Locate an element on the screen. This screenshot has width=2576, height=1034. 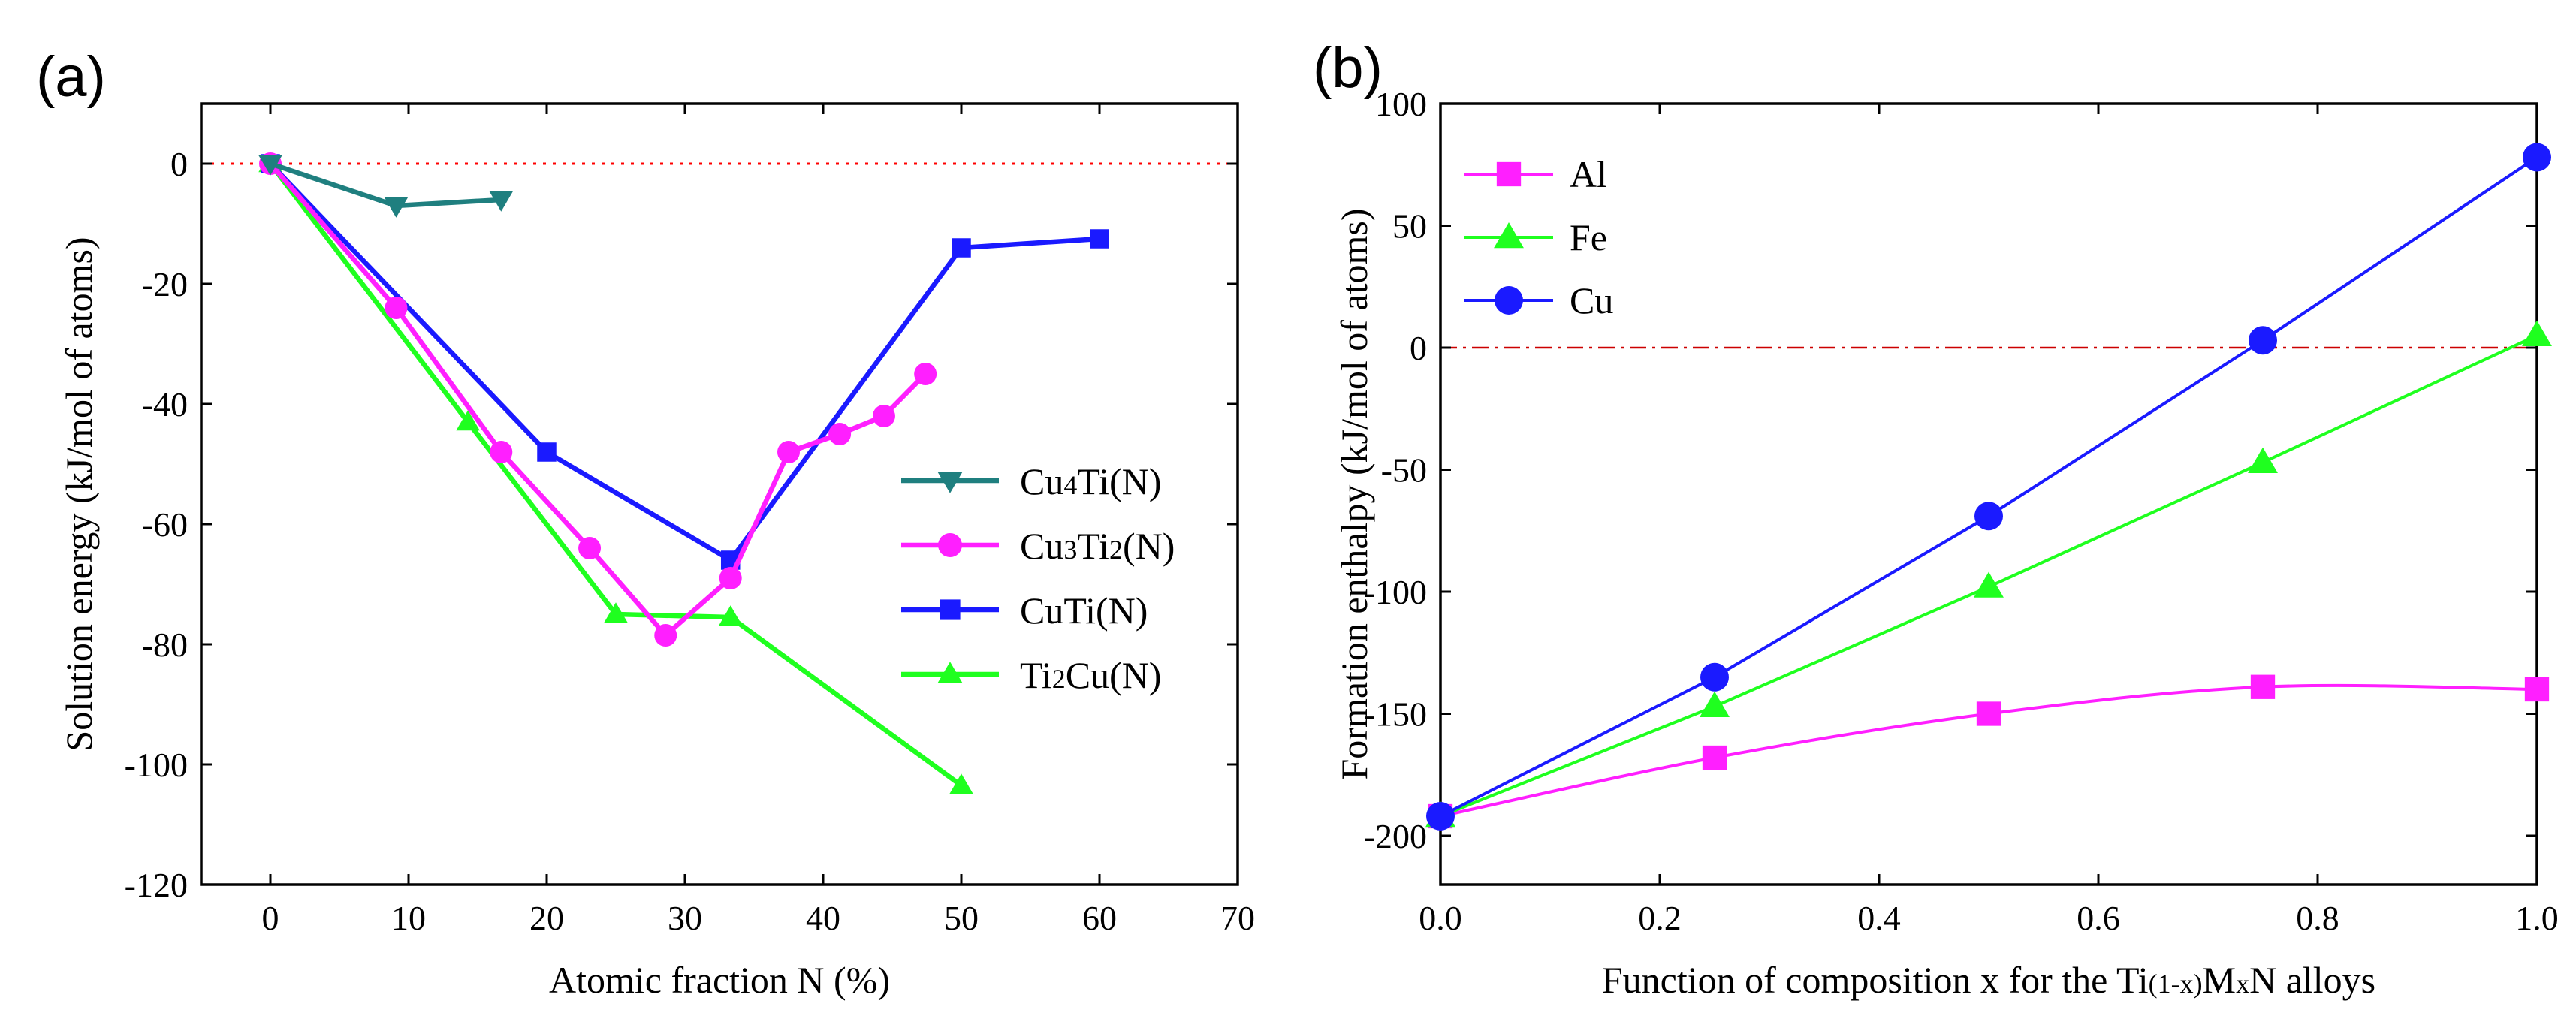
legend-label-ti2cu: Ti2Cu(N) is located at coordinates (1090, 675).